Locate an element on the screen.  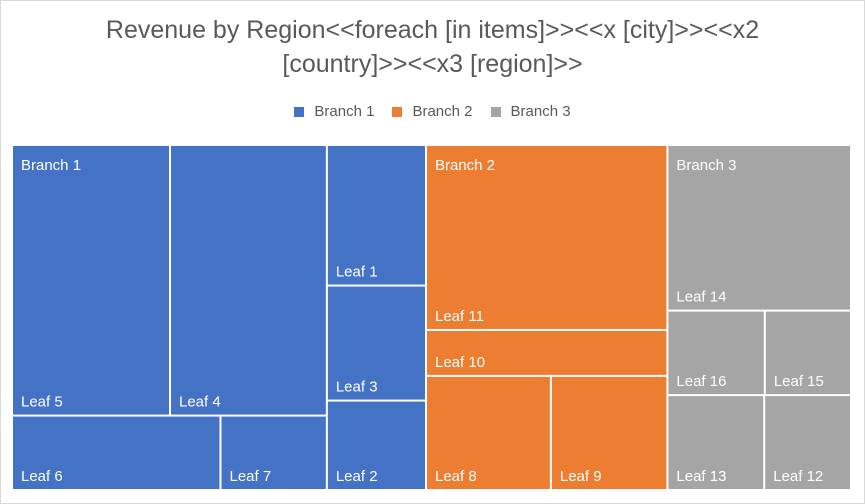
chart-title-line-2: [country]>><<x3 [region]>> is located at coordinates (432, 64).